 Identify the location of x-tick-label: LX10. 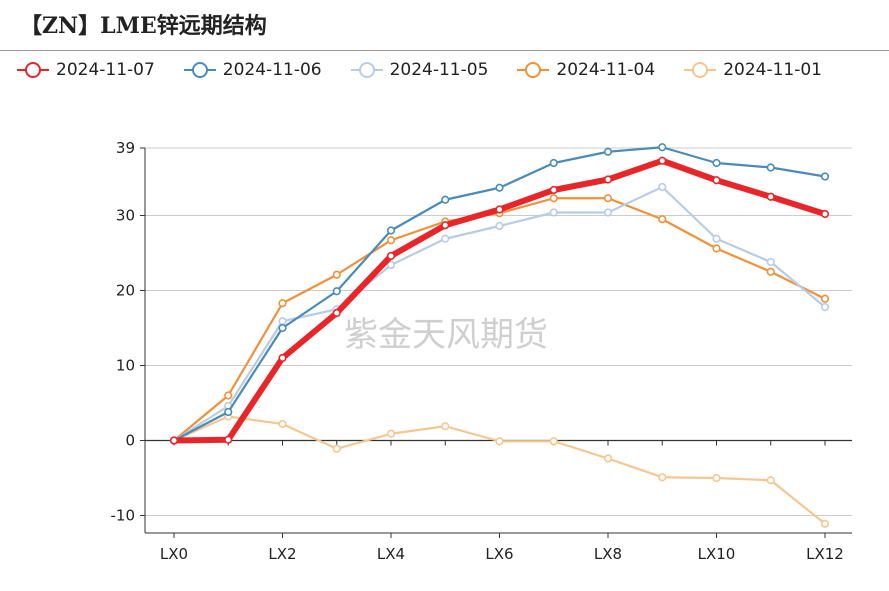
(717, 554).